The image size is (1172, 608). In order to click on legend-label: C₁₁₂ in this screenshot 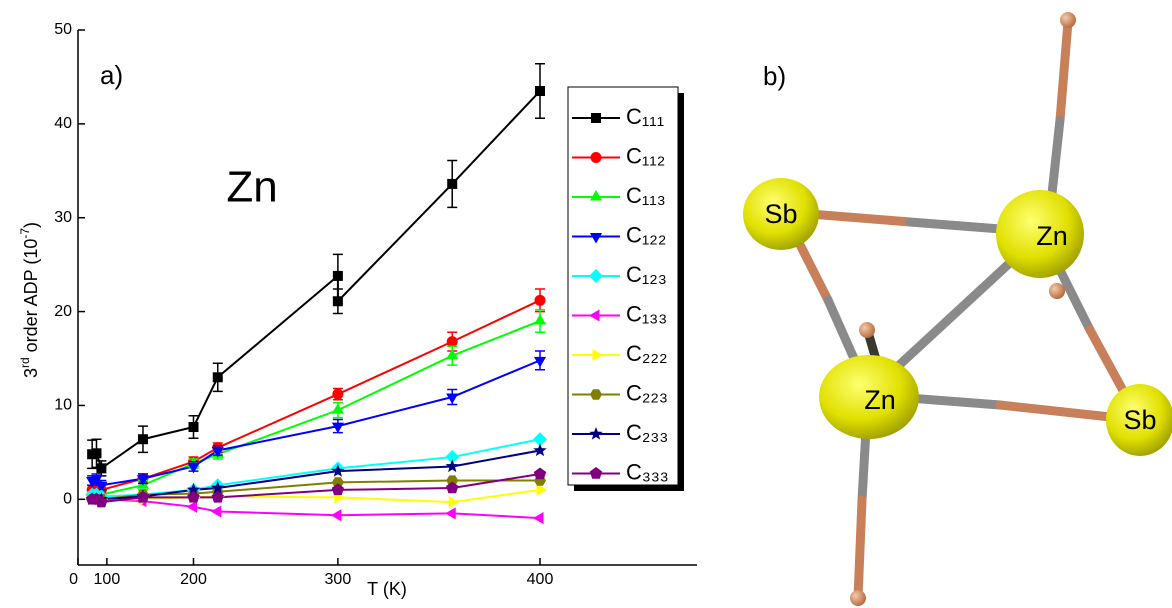, I will do `click(645, 155)`.